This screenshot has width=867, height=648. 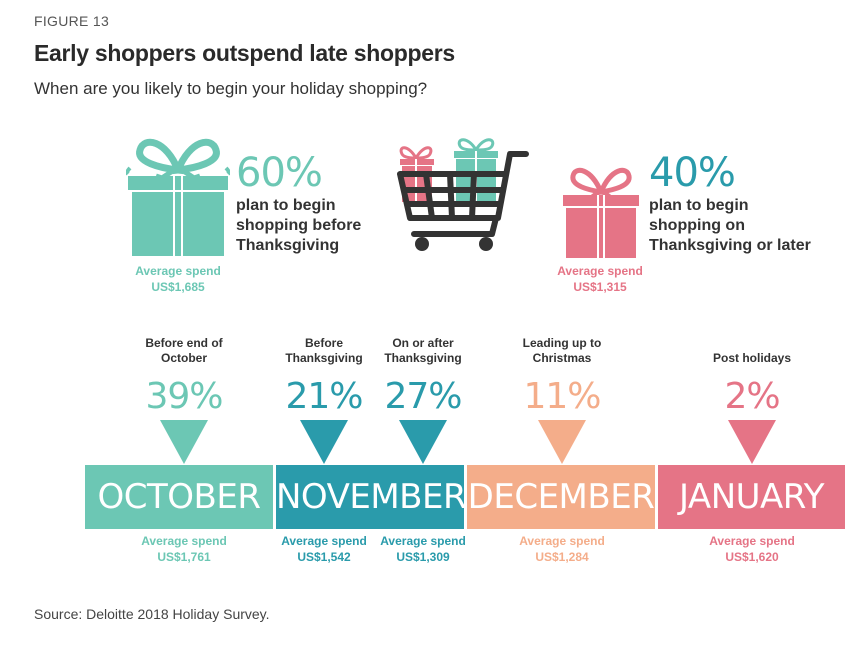 I want to click on late-desc-line: plan to begin, so click(x=699, y=205).